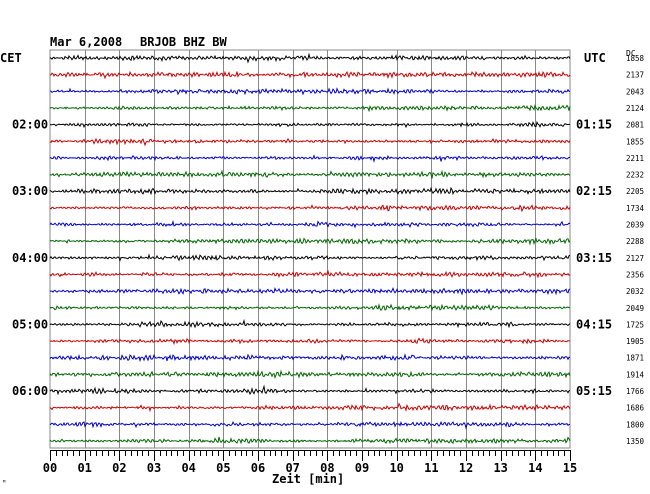 The width and height of the screenshot is (650, 494). I want to click on cet-label: CET, so click(11, 58).